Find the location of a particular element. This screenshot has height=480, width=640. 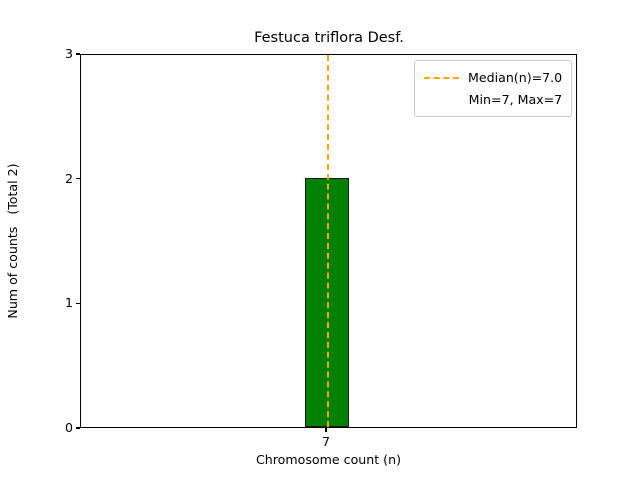

legend-item-minmax: Min=7, Max=7 is located at coordinates (494, 99).